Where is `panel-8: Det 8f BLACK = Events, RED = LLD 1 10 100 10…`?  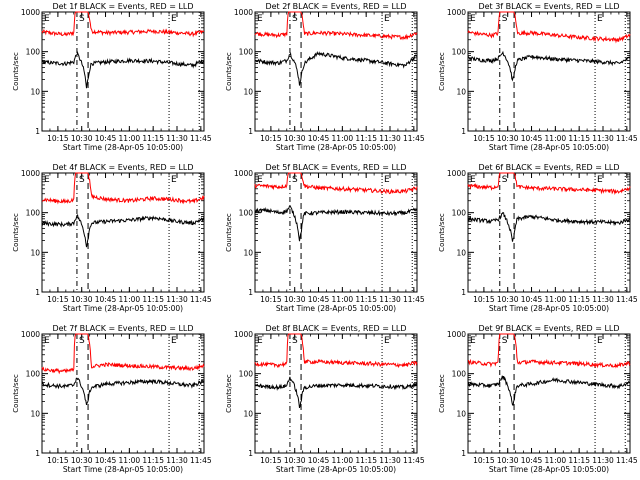
panel-8: Det 8f BLACK = Events, RED = LLD 1 10 100 10… is located at coordinates (325, 399).